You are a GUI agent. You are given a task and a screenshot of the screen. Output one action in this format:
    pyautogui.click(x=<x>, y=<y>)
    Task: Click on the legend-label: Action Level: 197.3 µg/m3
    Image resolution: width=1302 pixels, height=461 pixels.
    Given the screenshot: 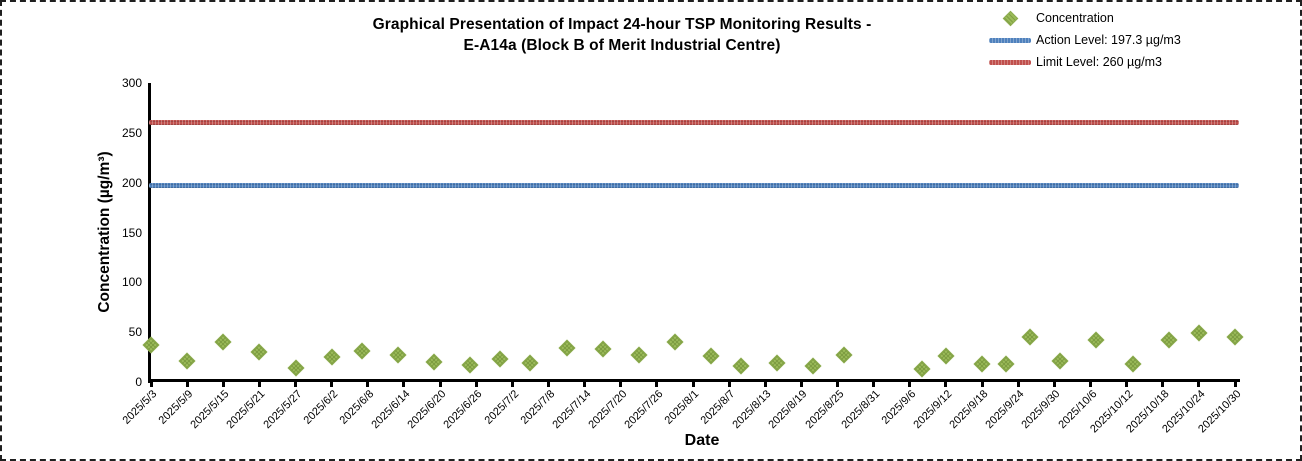 What is the action you would take?
    pyautogui.click(x=1108, y=40)
    